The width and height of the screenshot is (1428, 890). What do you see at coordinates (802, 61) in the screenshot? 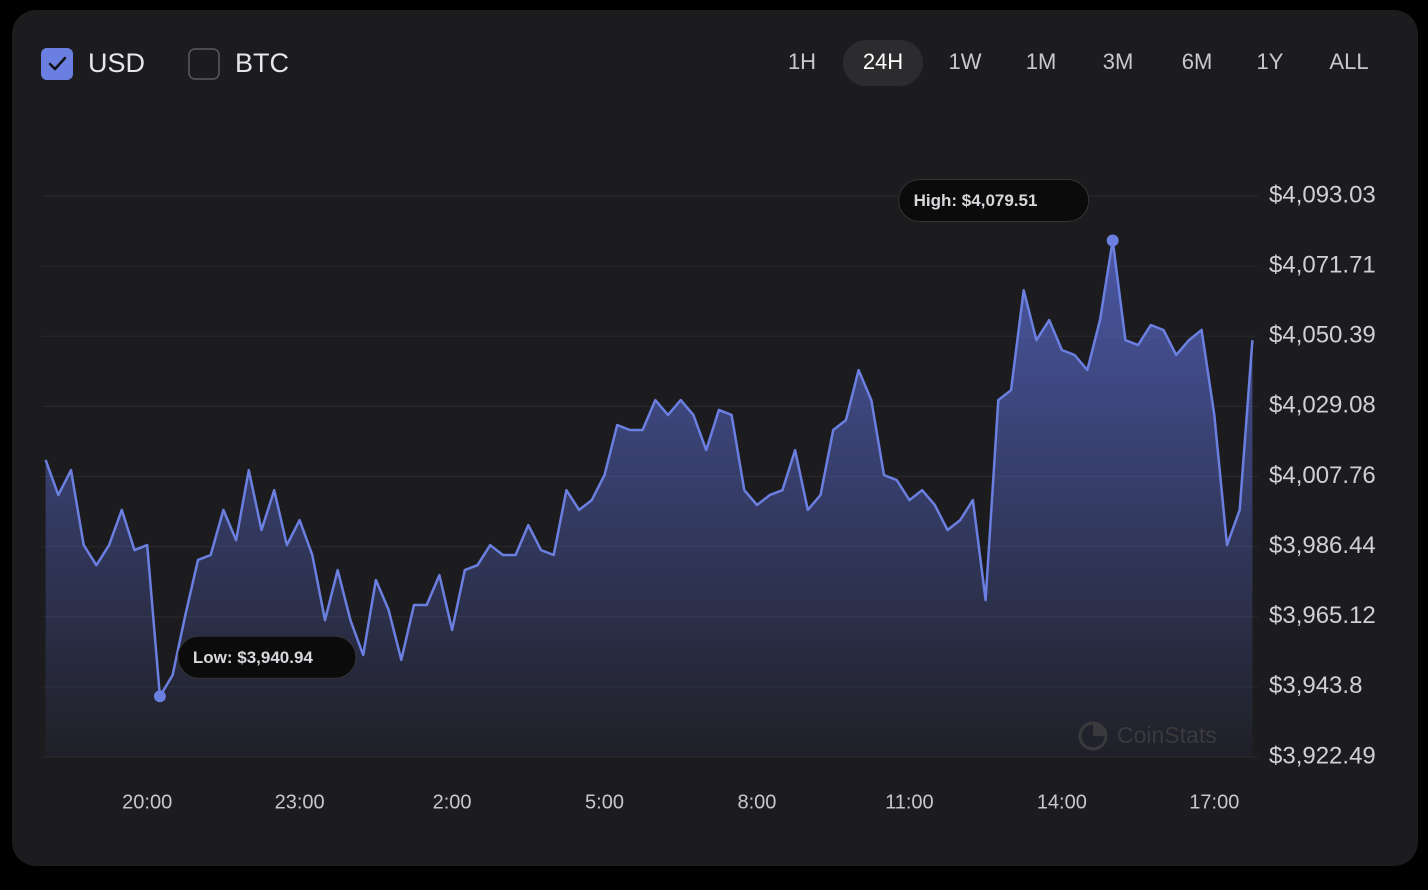
I see `range-button: 1H` at bounding box center [802, 61].